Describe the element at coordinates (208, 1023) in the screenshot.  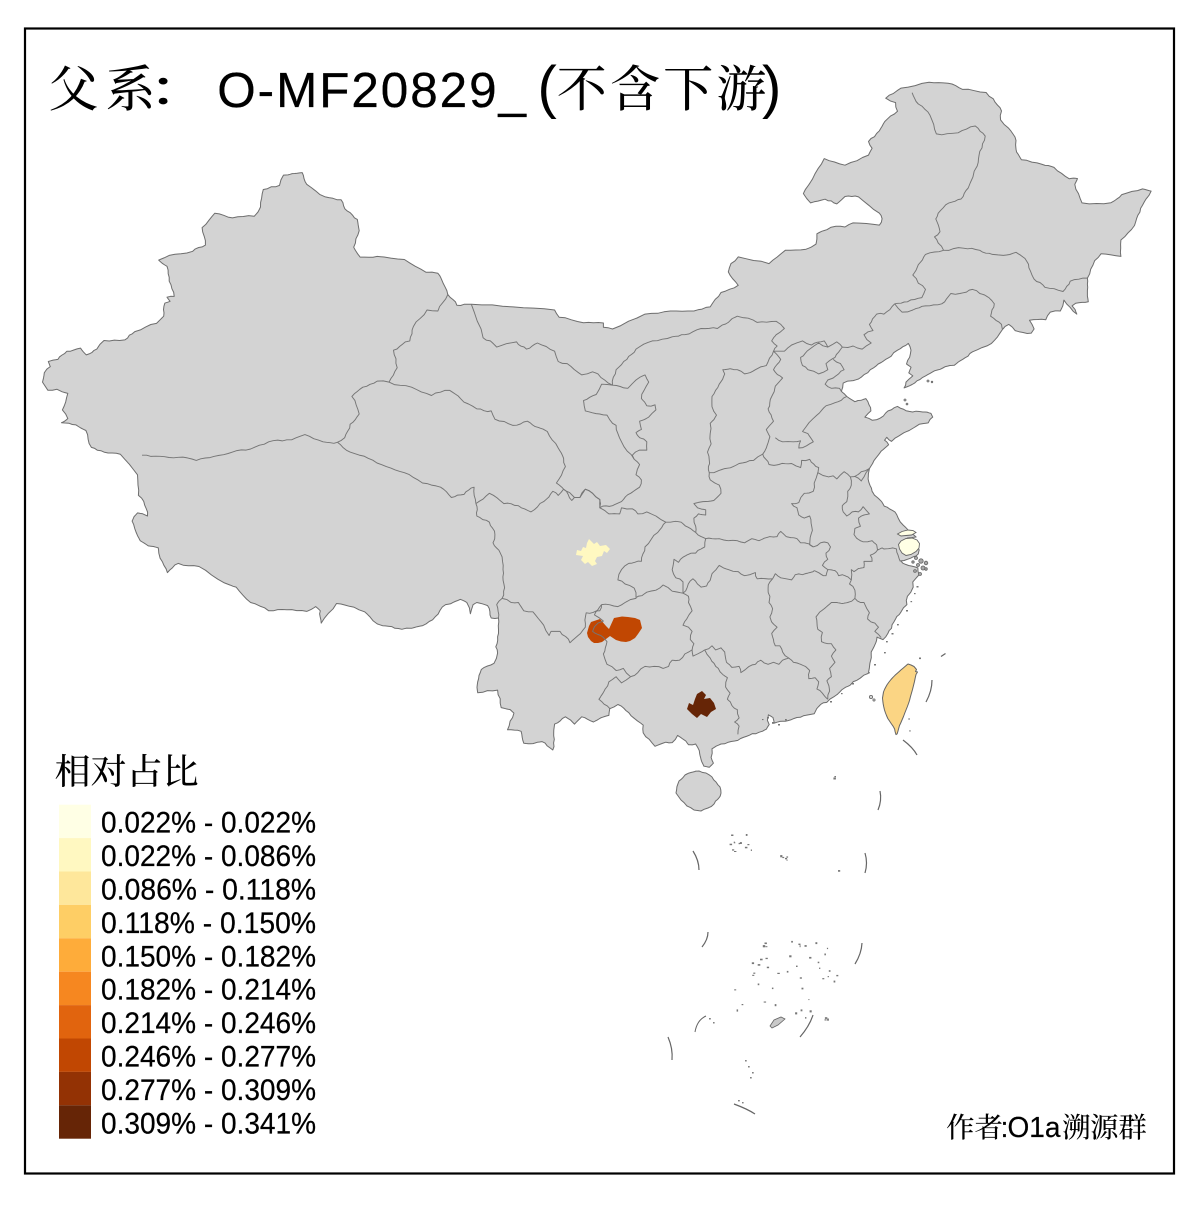
I see `svg-text: 0.214% - 0.246%` at that location.